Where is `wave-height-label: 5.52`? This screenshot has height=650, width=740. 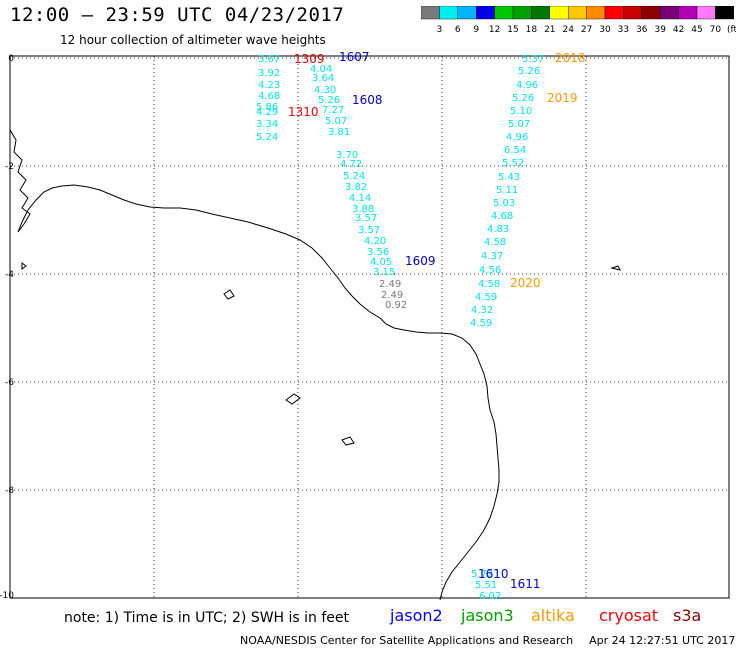 wave-height-label: 5.52 is located at coordinates (513, 163).